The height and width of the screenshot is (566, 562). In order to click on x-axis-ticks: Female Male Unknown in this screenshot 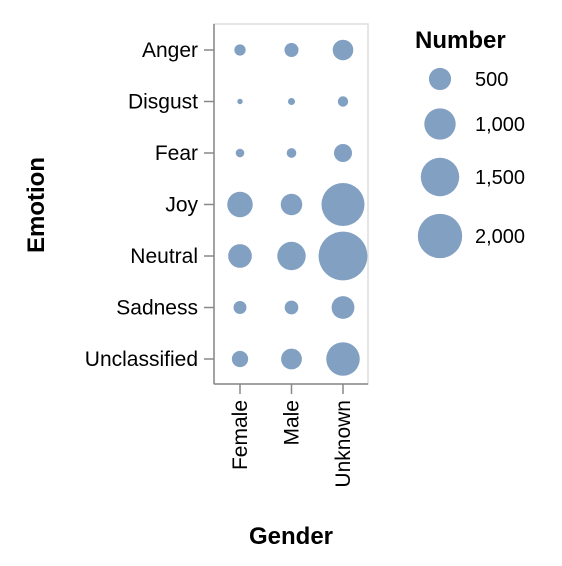, I will do `click(292, 436)`.